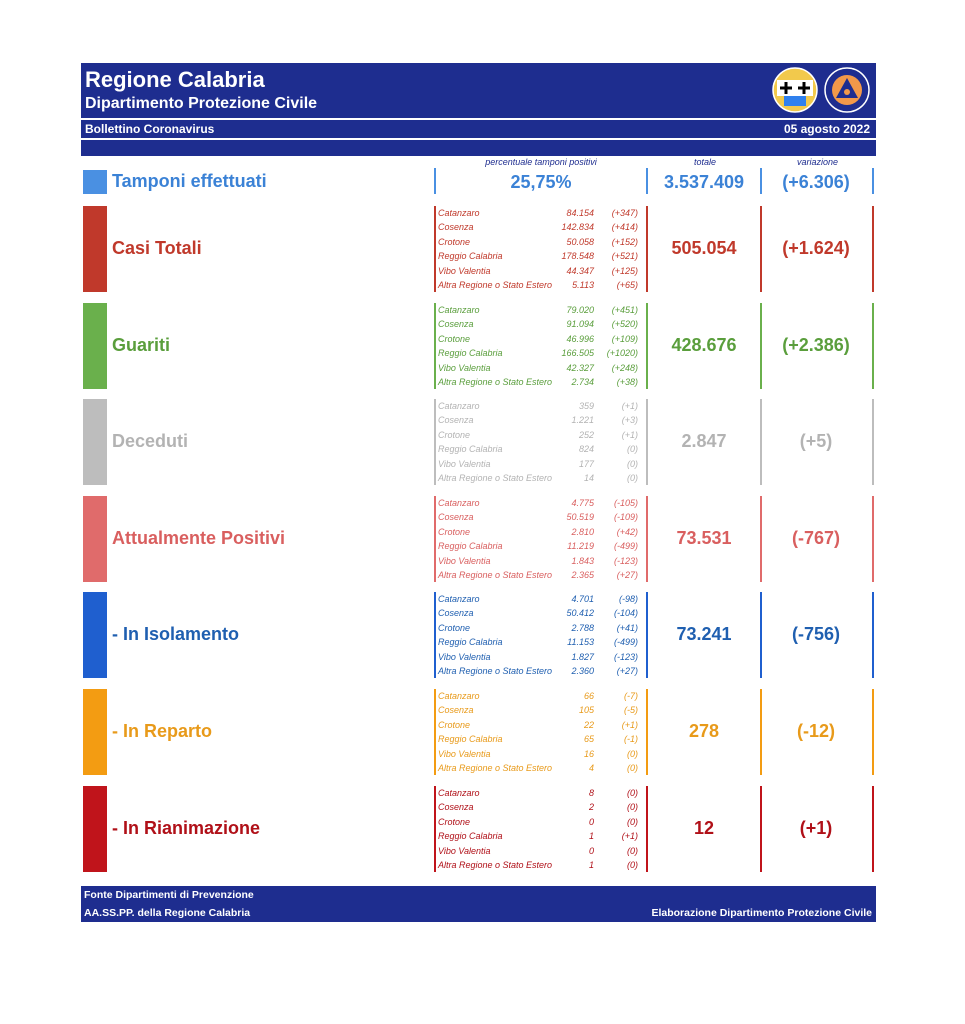 The height and width of the screenshot is (1024, 965). What do you see at coordinates (542, 532) in the screenshot?
I see `province-row: Crotone 2.810 (+42)` at bounding box center [542, 532].